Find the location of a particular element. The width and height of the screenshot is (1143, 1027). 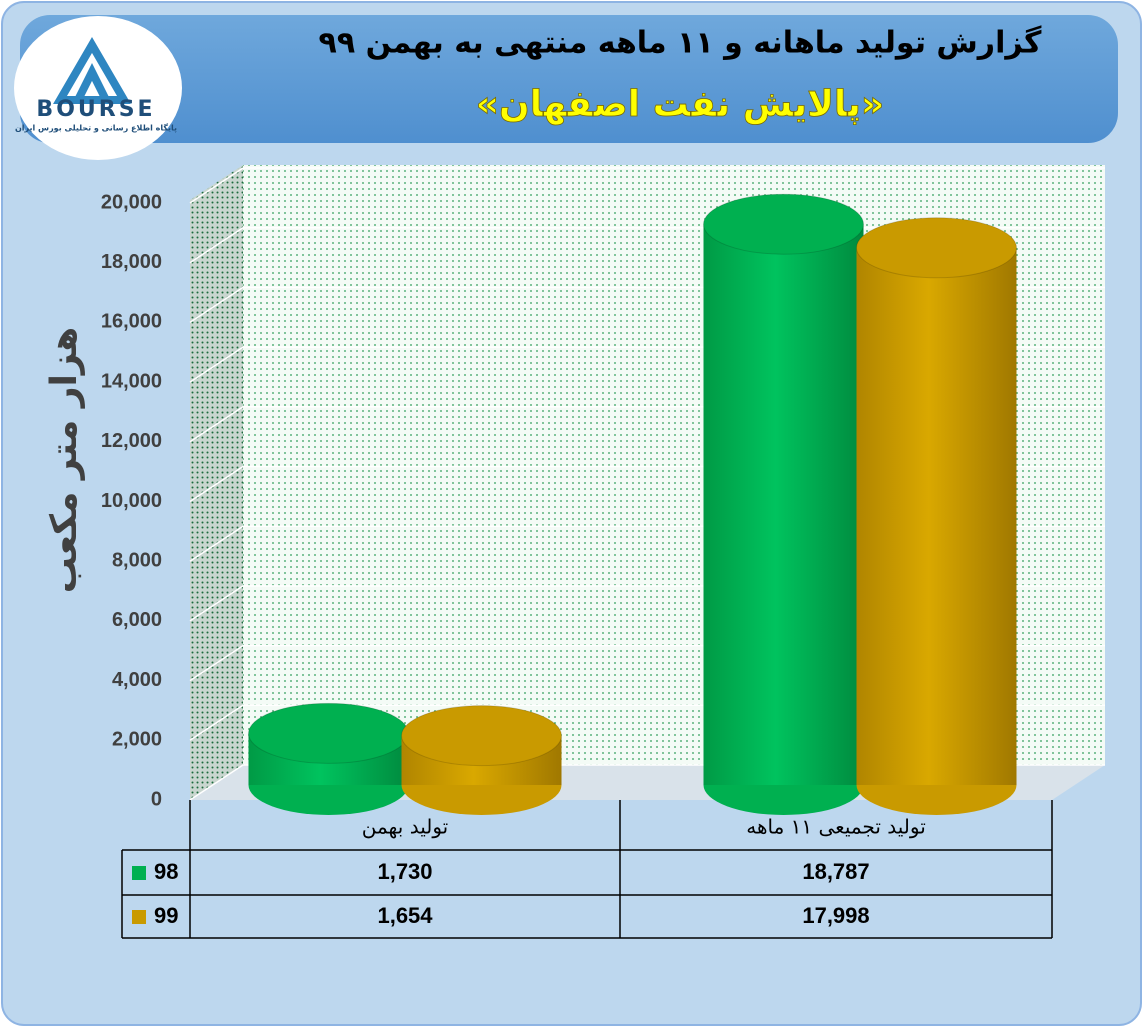

table-value: 1,730 is located at coordinates (404, 871).